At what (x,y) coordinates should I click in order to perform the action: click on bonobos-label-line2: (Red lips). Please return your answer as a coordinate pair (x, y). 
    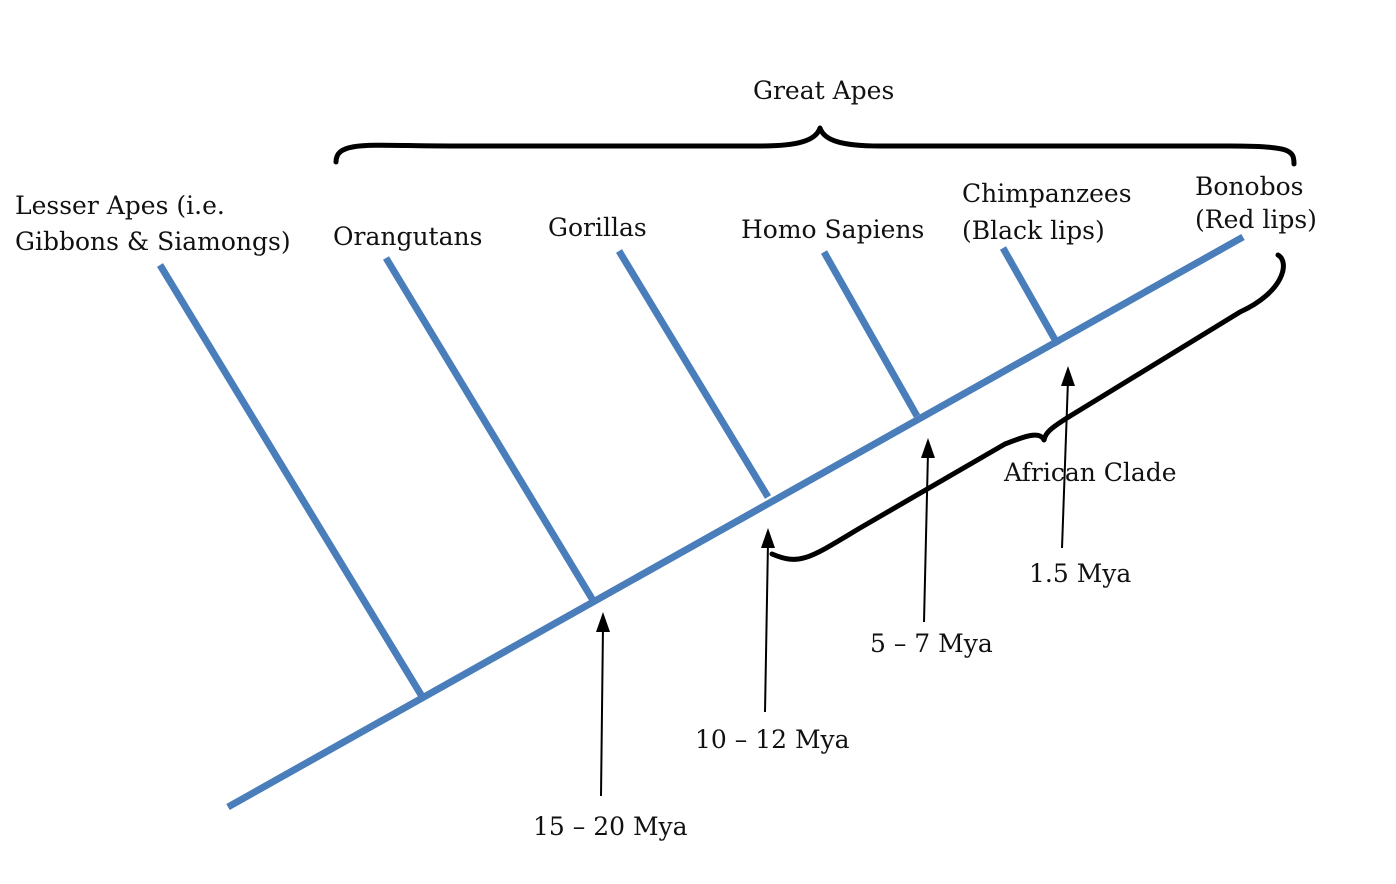
    Looking at the image, I should click on (1256, 219).